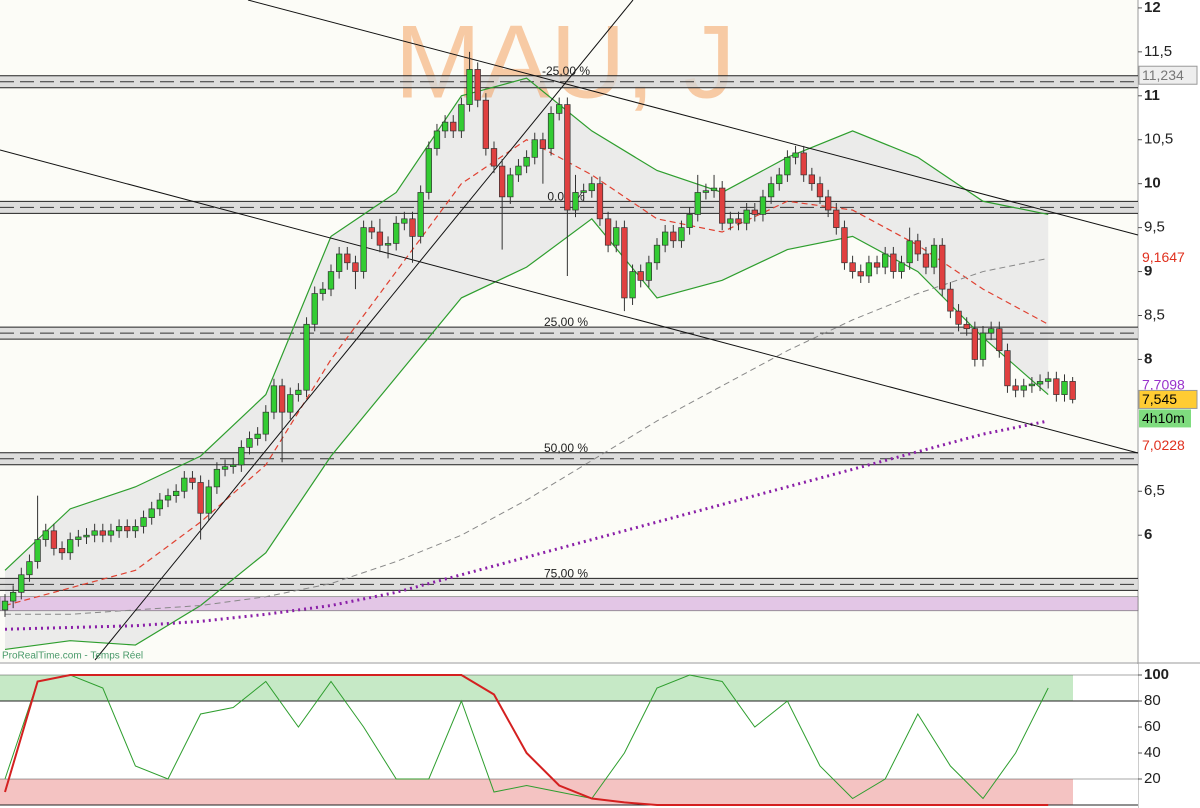 This screenshot has width=1200, height=808. What do you see at coordinates (1163, 445) in the screenshot?
I see `price-label: 7,0228` at bounding box center [1163, 445].